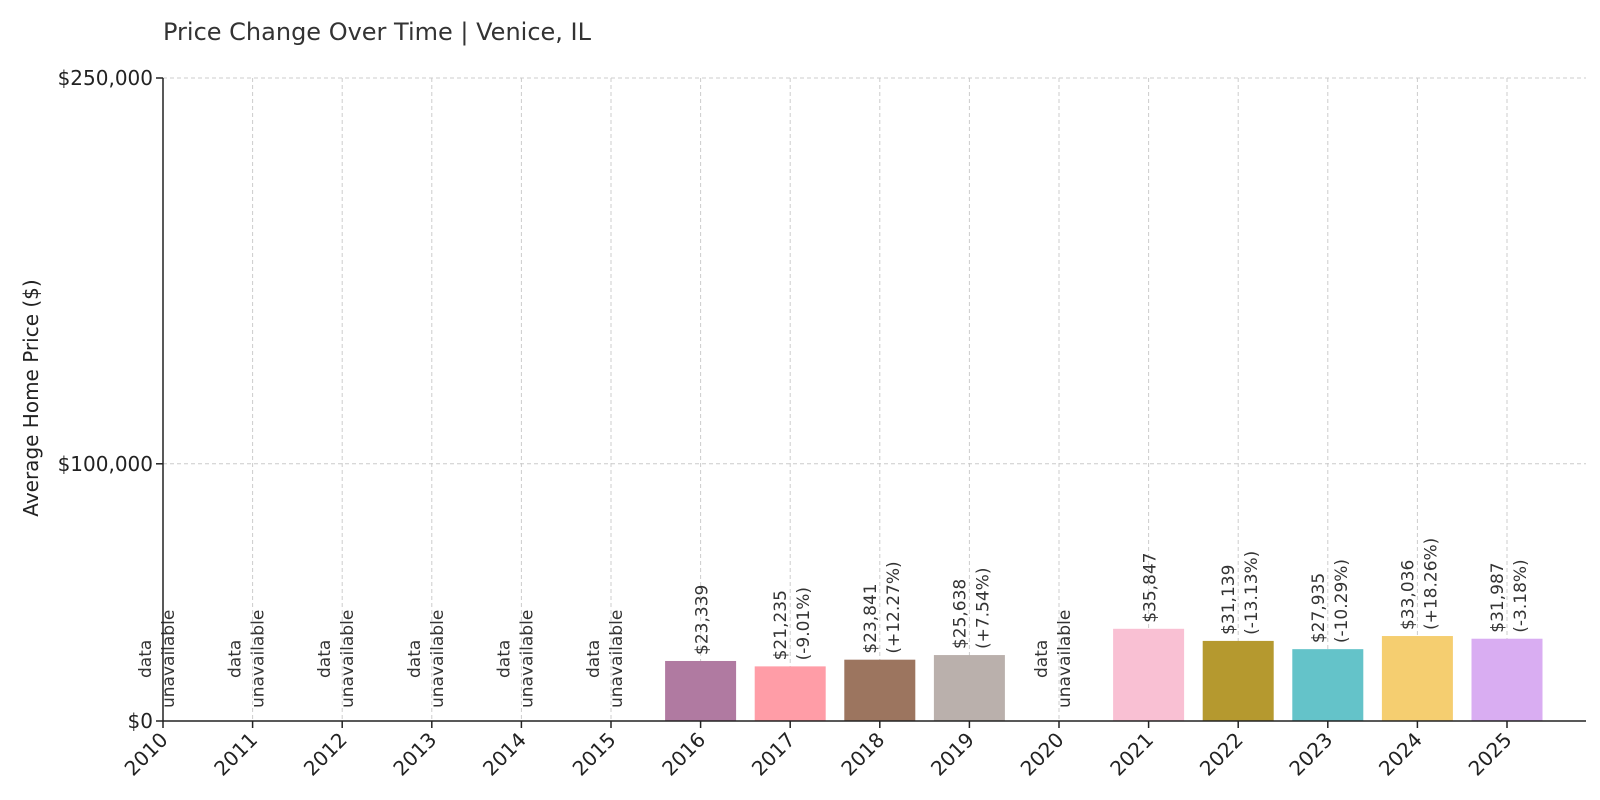 The image size is (1600, 800). What do you see at coordinates (871, 618) in the screenshot?
I see `bar-value-label: $23,841` at bounding box center [871, 618].